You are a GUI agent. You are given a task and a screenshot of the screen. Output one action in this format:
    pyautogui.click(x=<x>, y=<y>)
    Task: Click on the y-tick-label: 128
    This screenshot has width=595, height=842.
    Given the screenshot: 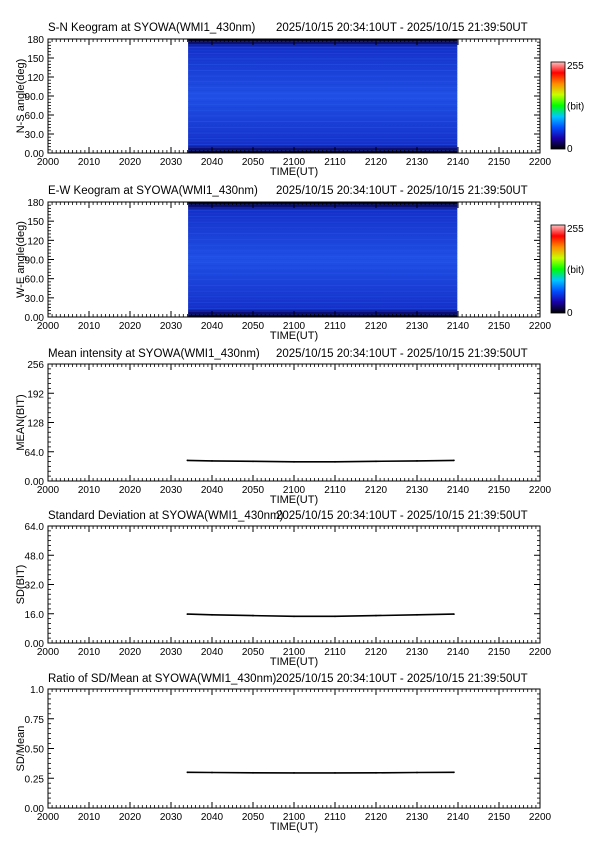 What is the action you would take?
    pyautogui.click(x=35, y=424)
    